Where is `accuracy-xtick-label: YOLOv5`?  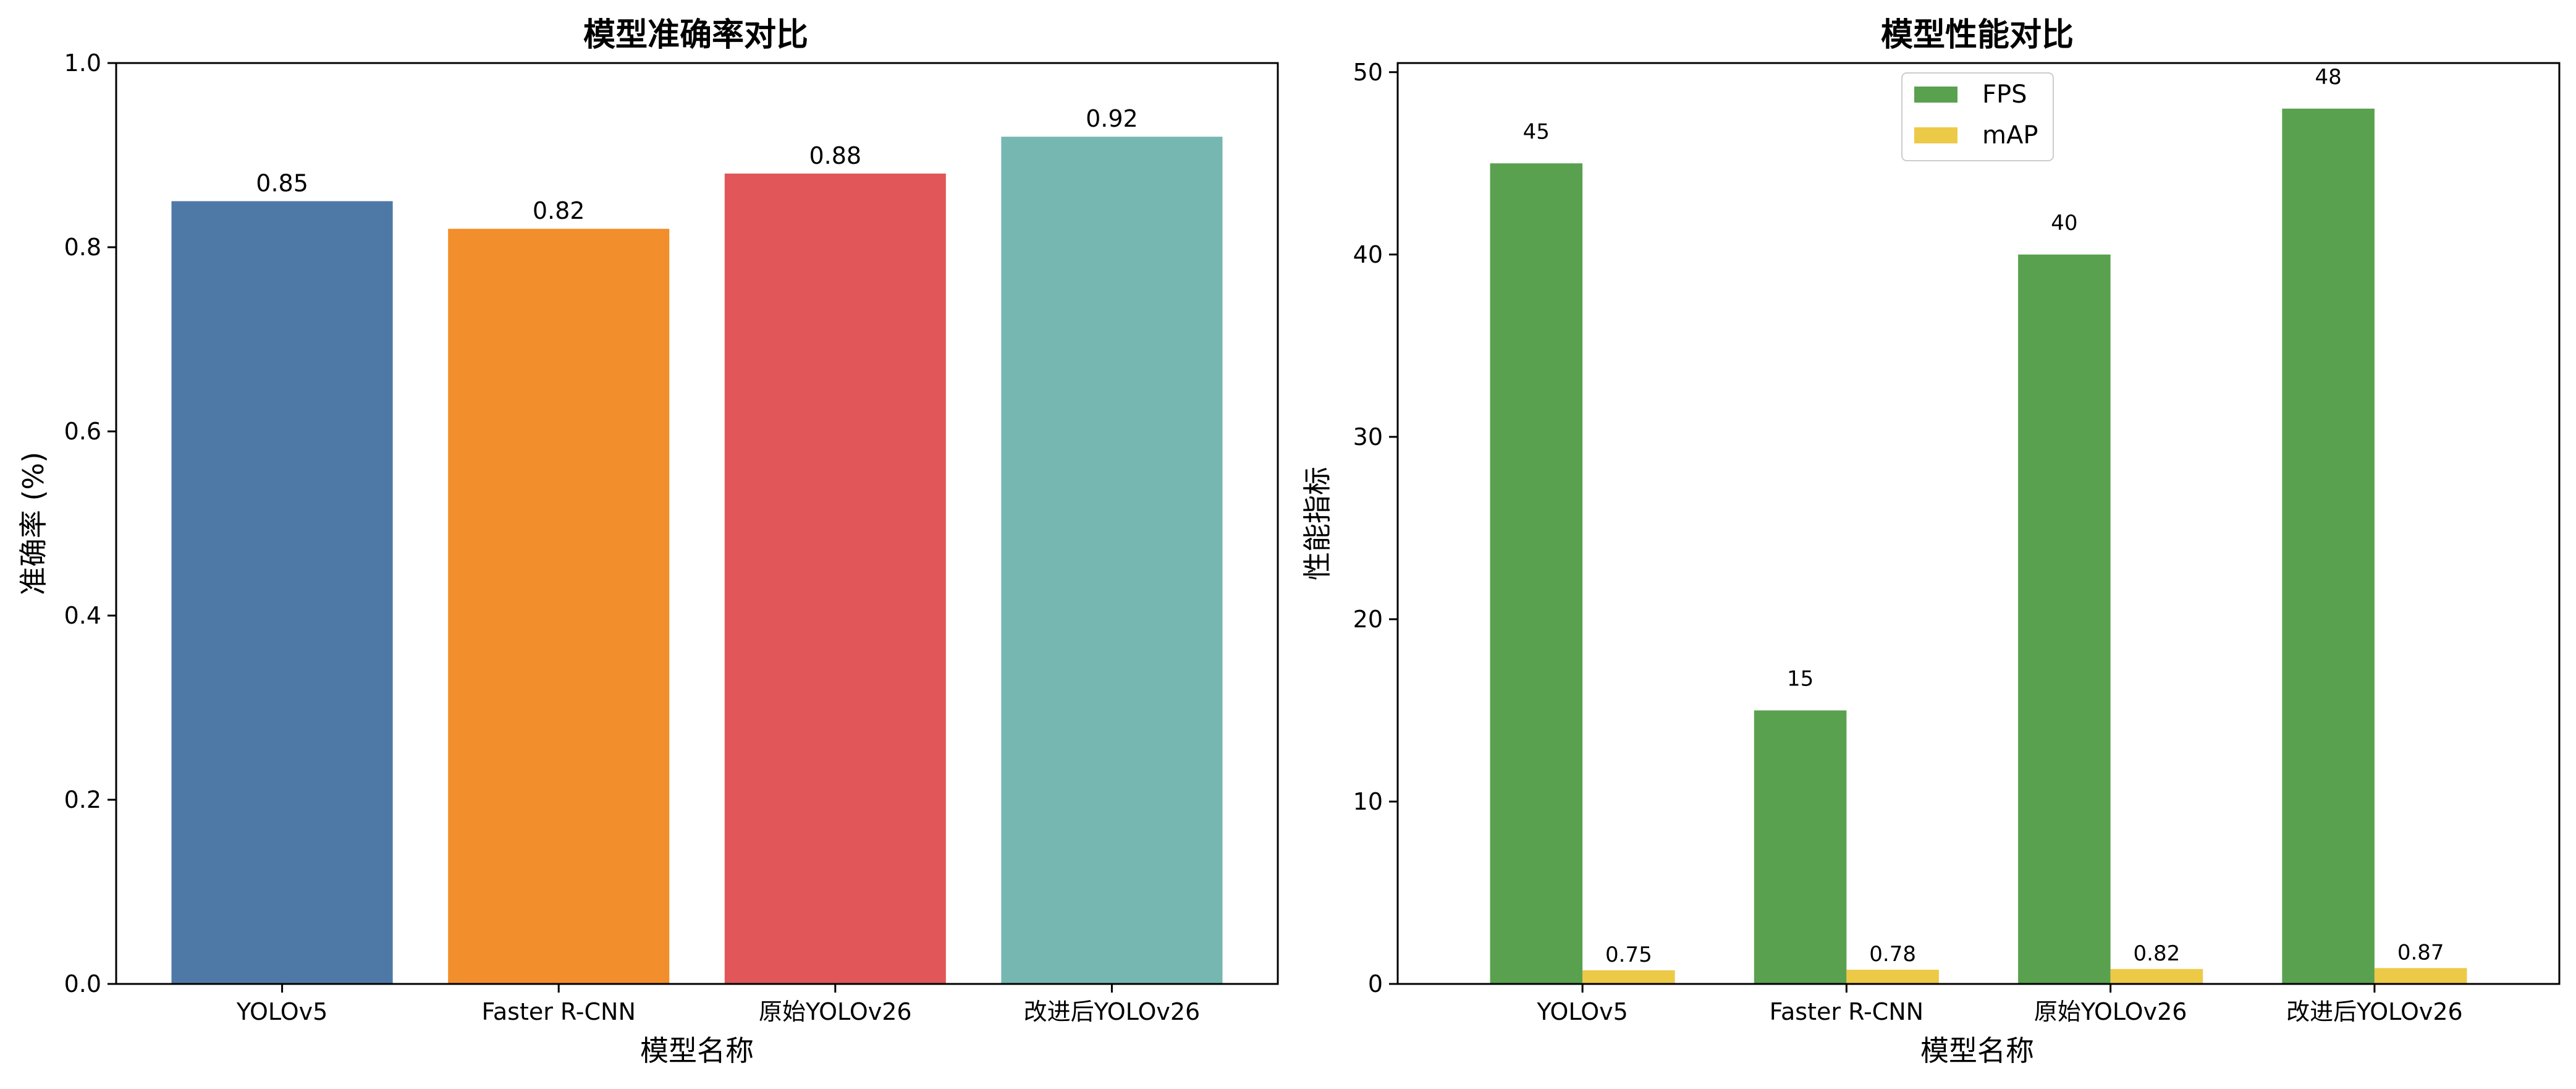
accuracy-xtick-label: YOLOv5 is located at coordinates (281, 1012).